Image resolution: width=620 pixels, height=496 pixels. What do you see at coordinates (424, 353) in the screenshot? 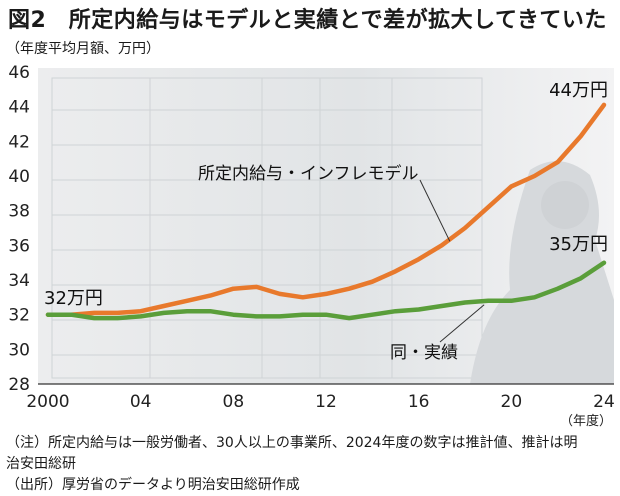
I see `series-label-actual: 同・実績` at bounding box center [424, 353].